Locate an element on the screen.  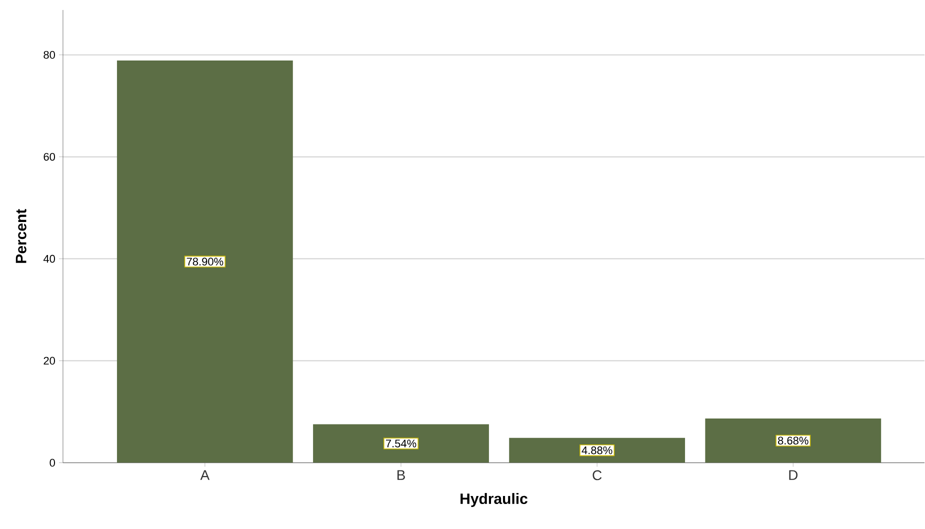
x-tick-label: D is located at coordinates (793, 475).